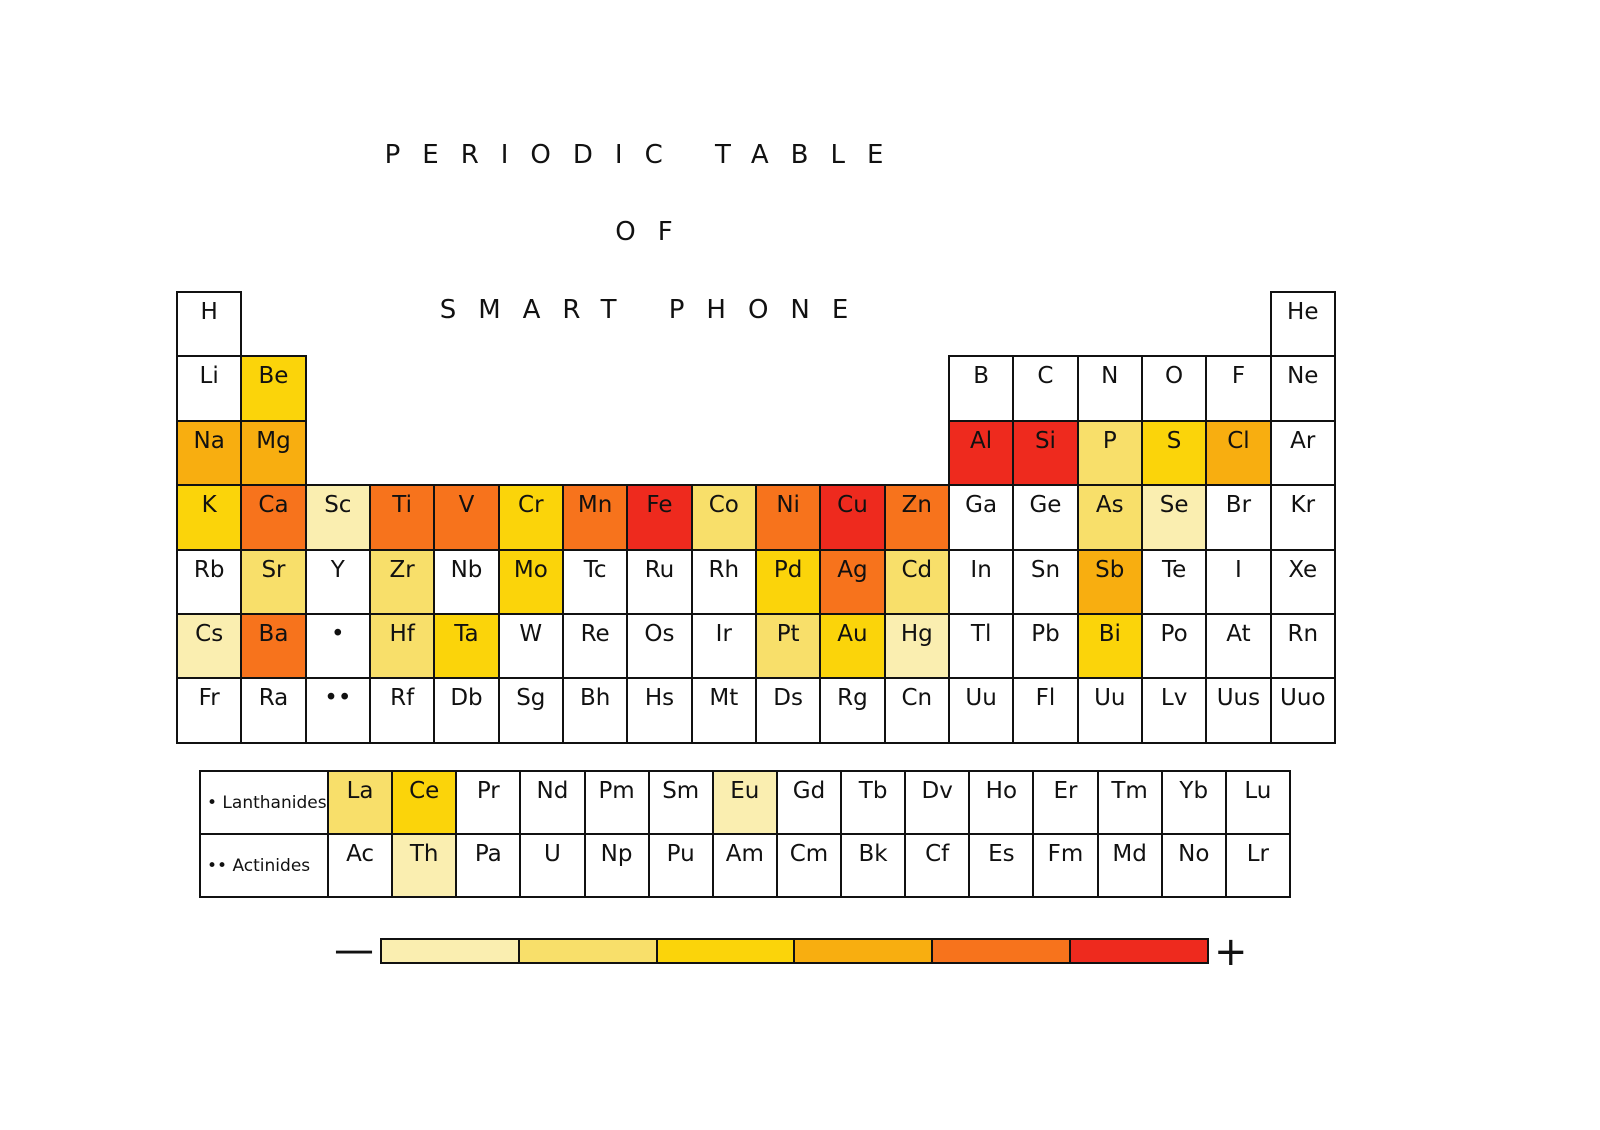 This screenshot has height=1130, width=1600. What do you see at coordinates (209, 388) in the screenshot?
I see `element-cell: Li` at bounding box center [209, 388].